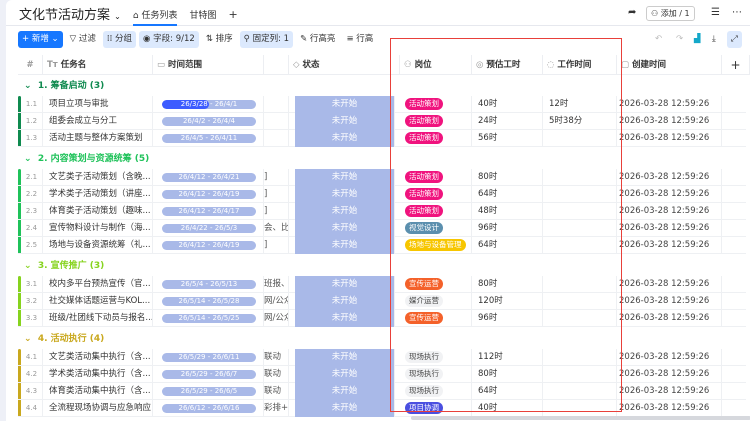 The height and width of the screenshot is (421, 750). I want to click on row-highlight-button: ✎ 行高亮, so click(317, 39).